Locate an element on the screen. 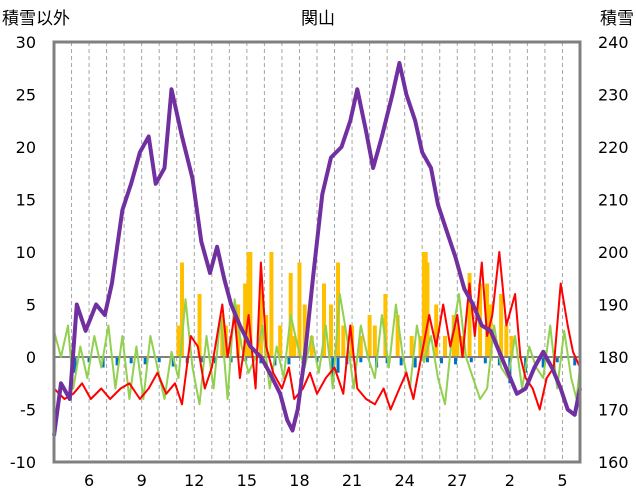  left-tick-label: 5 is located at coordinates (31, 305).